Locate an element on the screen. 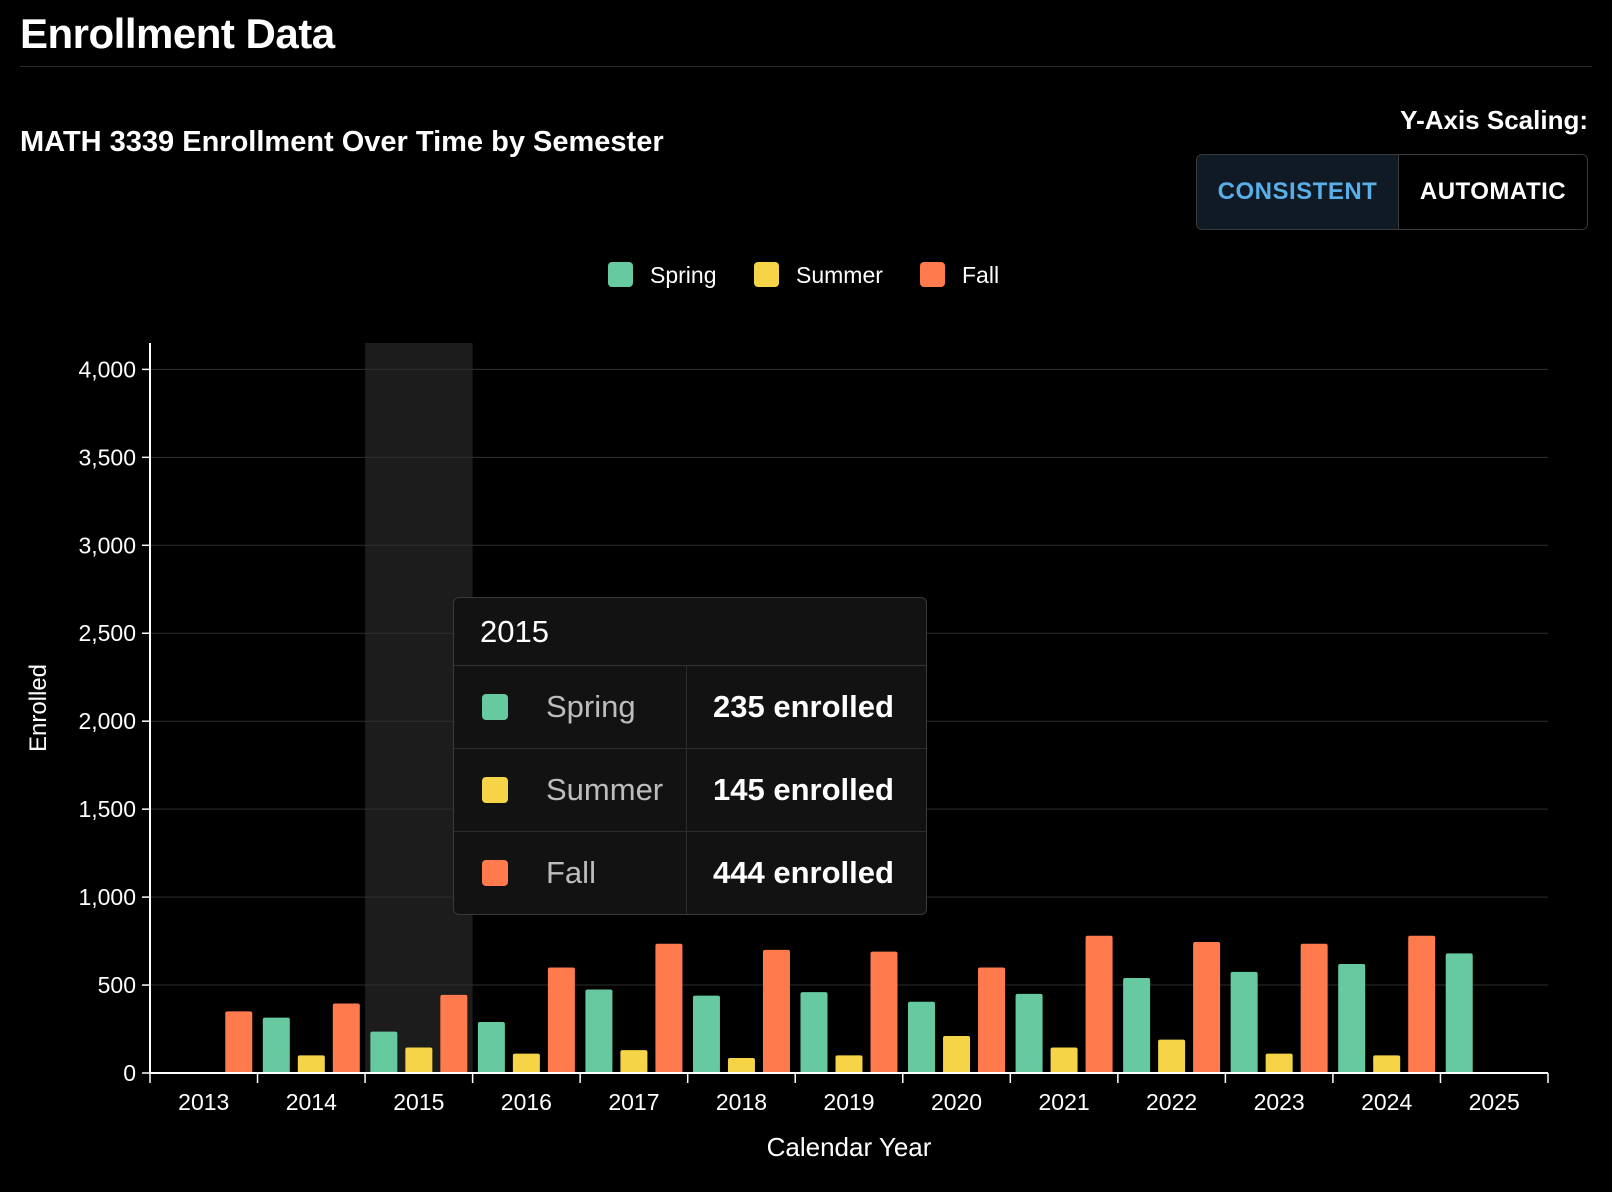 The width and height of the screenshot is (1612, 1192). bar-fall-2016 is located at coordinates (561, 1020).